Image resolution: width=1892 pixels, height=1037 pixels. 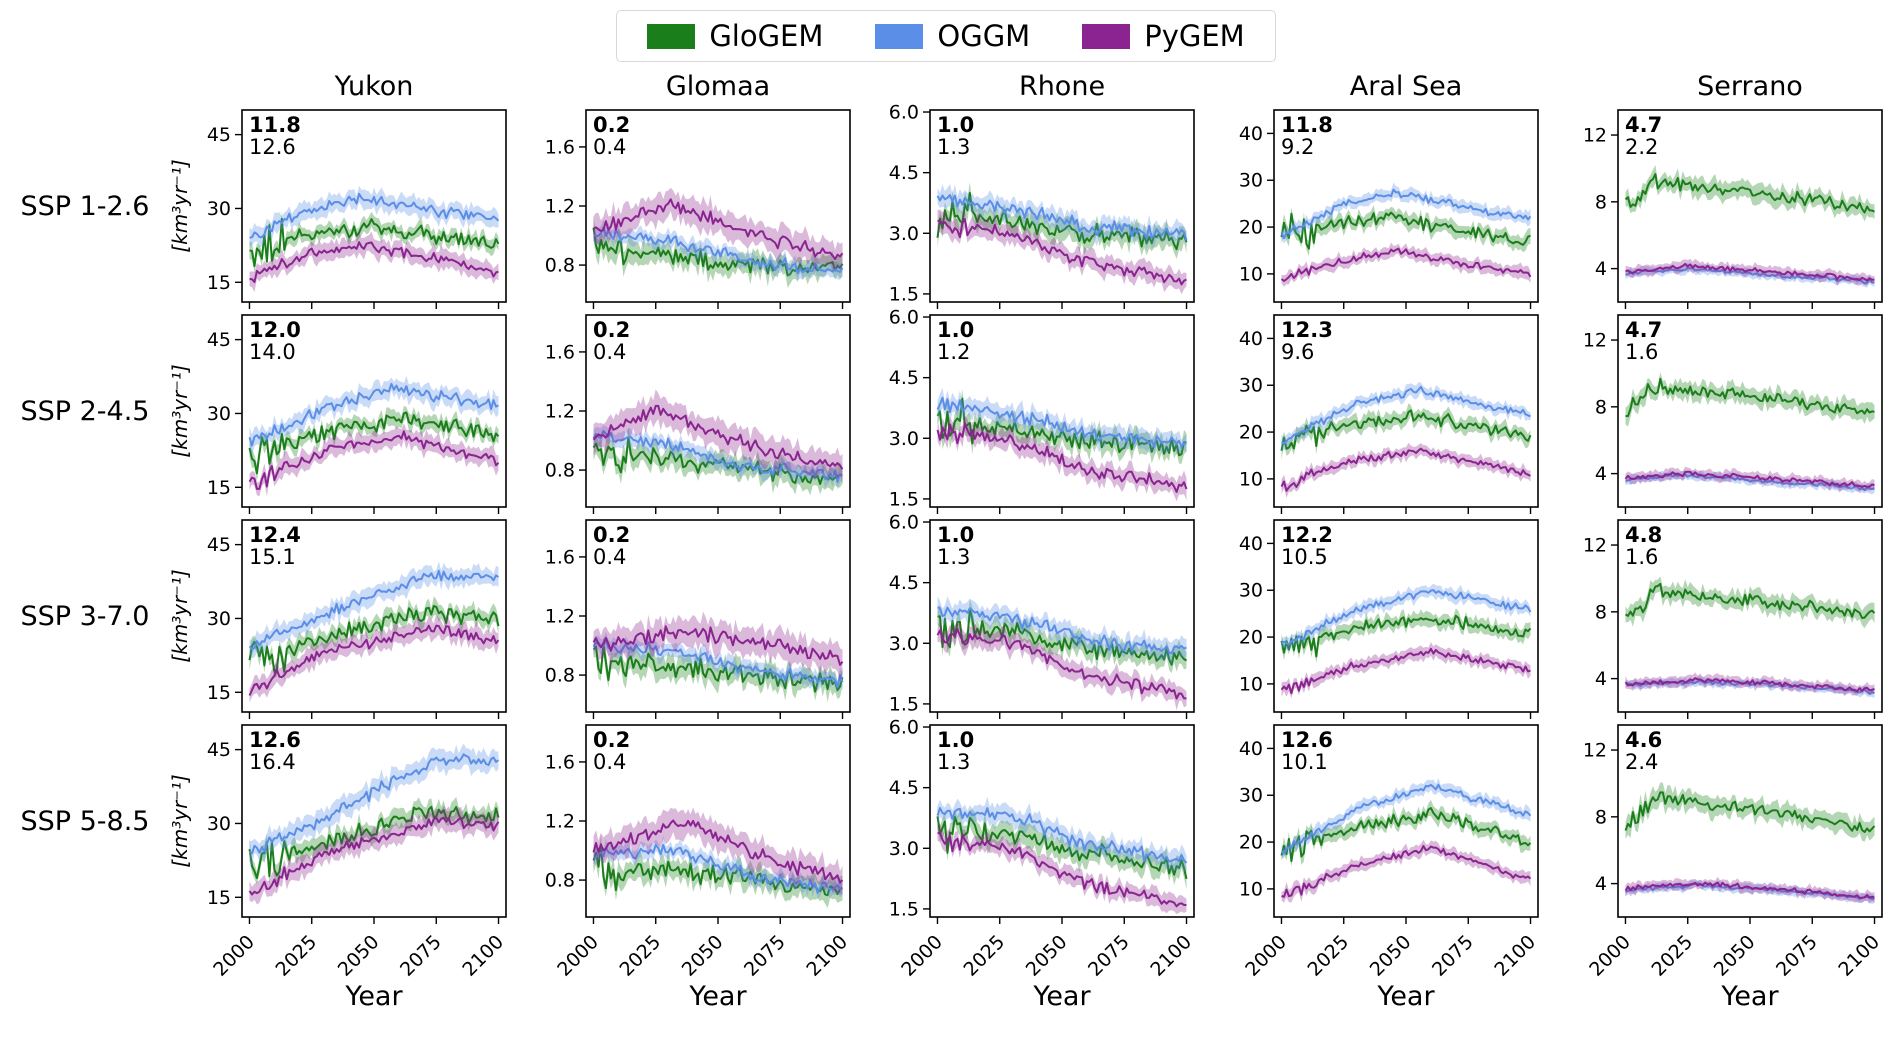 What do you see at coordinates (1374, 84) in the screenshot?
I see `column-title-aral-sea: Aral Sea` at bounding box center [1374, 84].